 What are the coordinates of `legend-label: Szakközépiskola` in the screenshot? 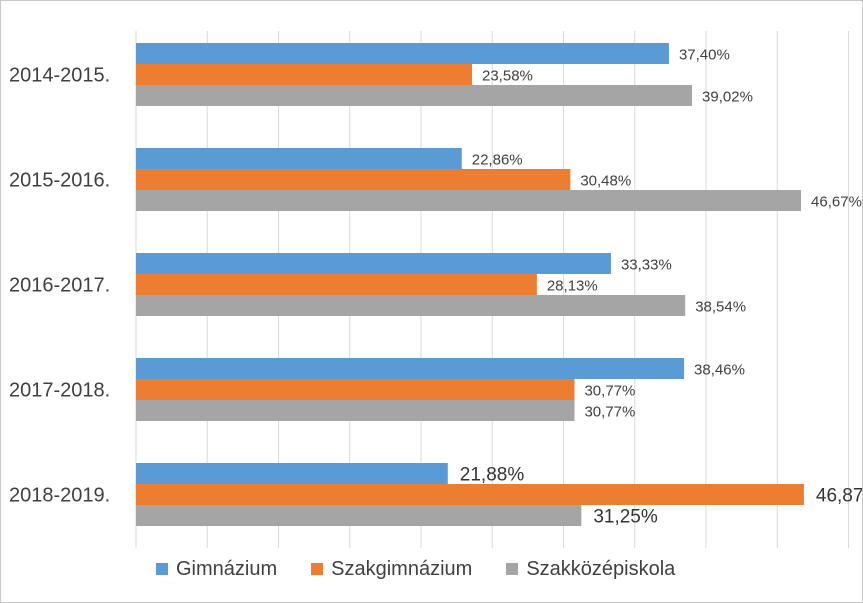 It's located at (601, 568).